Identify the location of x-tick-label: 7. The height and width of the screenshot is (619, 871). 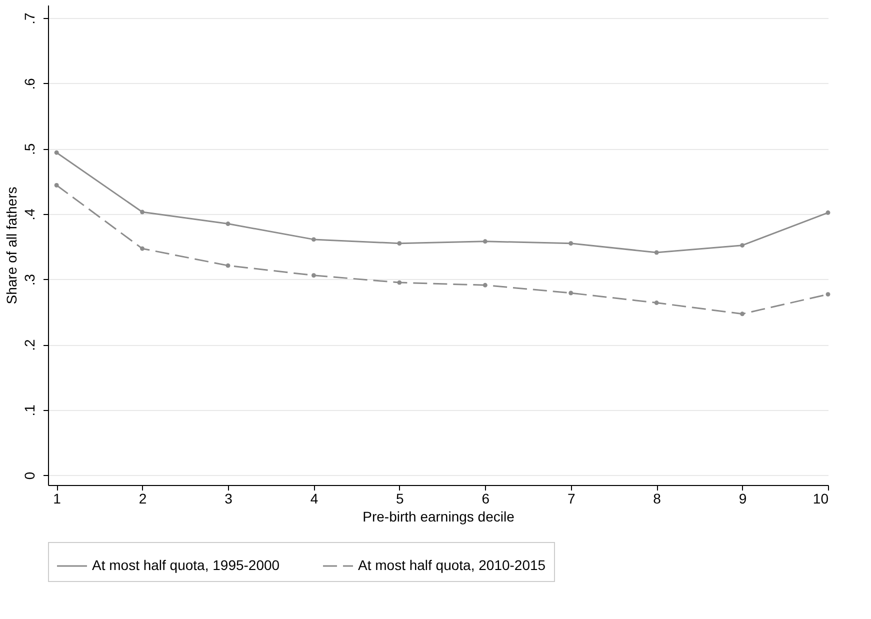
(571, 498).